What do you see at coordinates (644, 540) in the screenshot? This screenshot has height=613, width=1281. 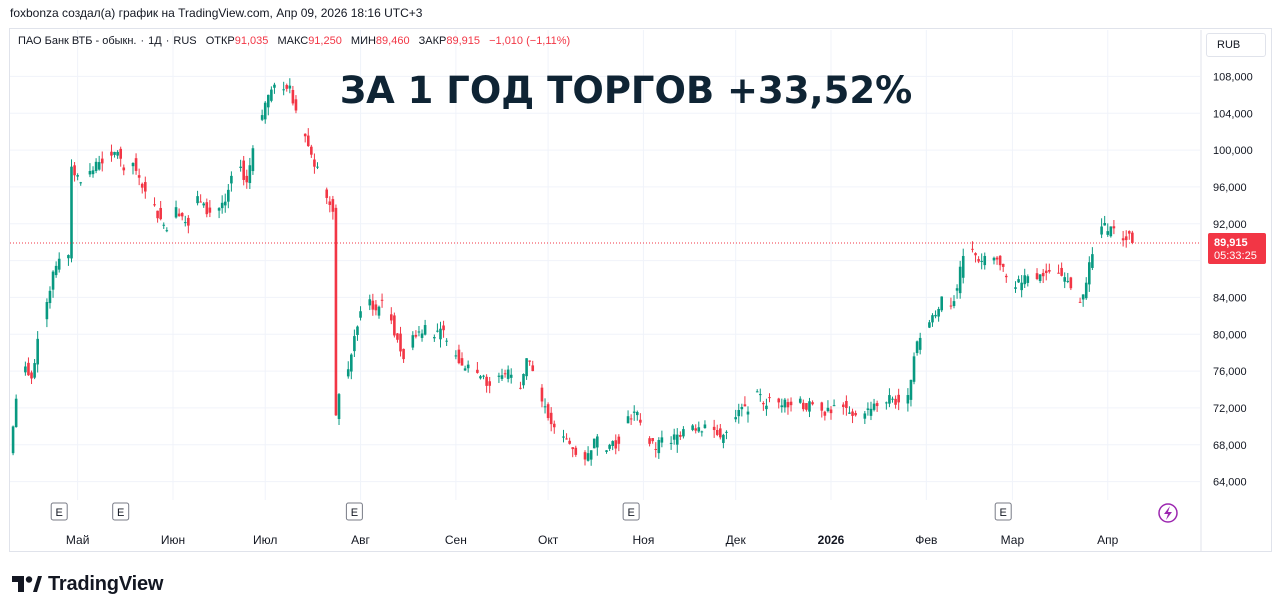 I see `x-tick-label: Ноя` at bounding box center [644, 540].